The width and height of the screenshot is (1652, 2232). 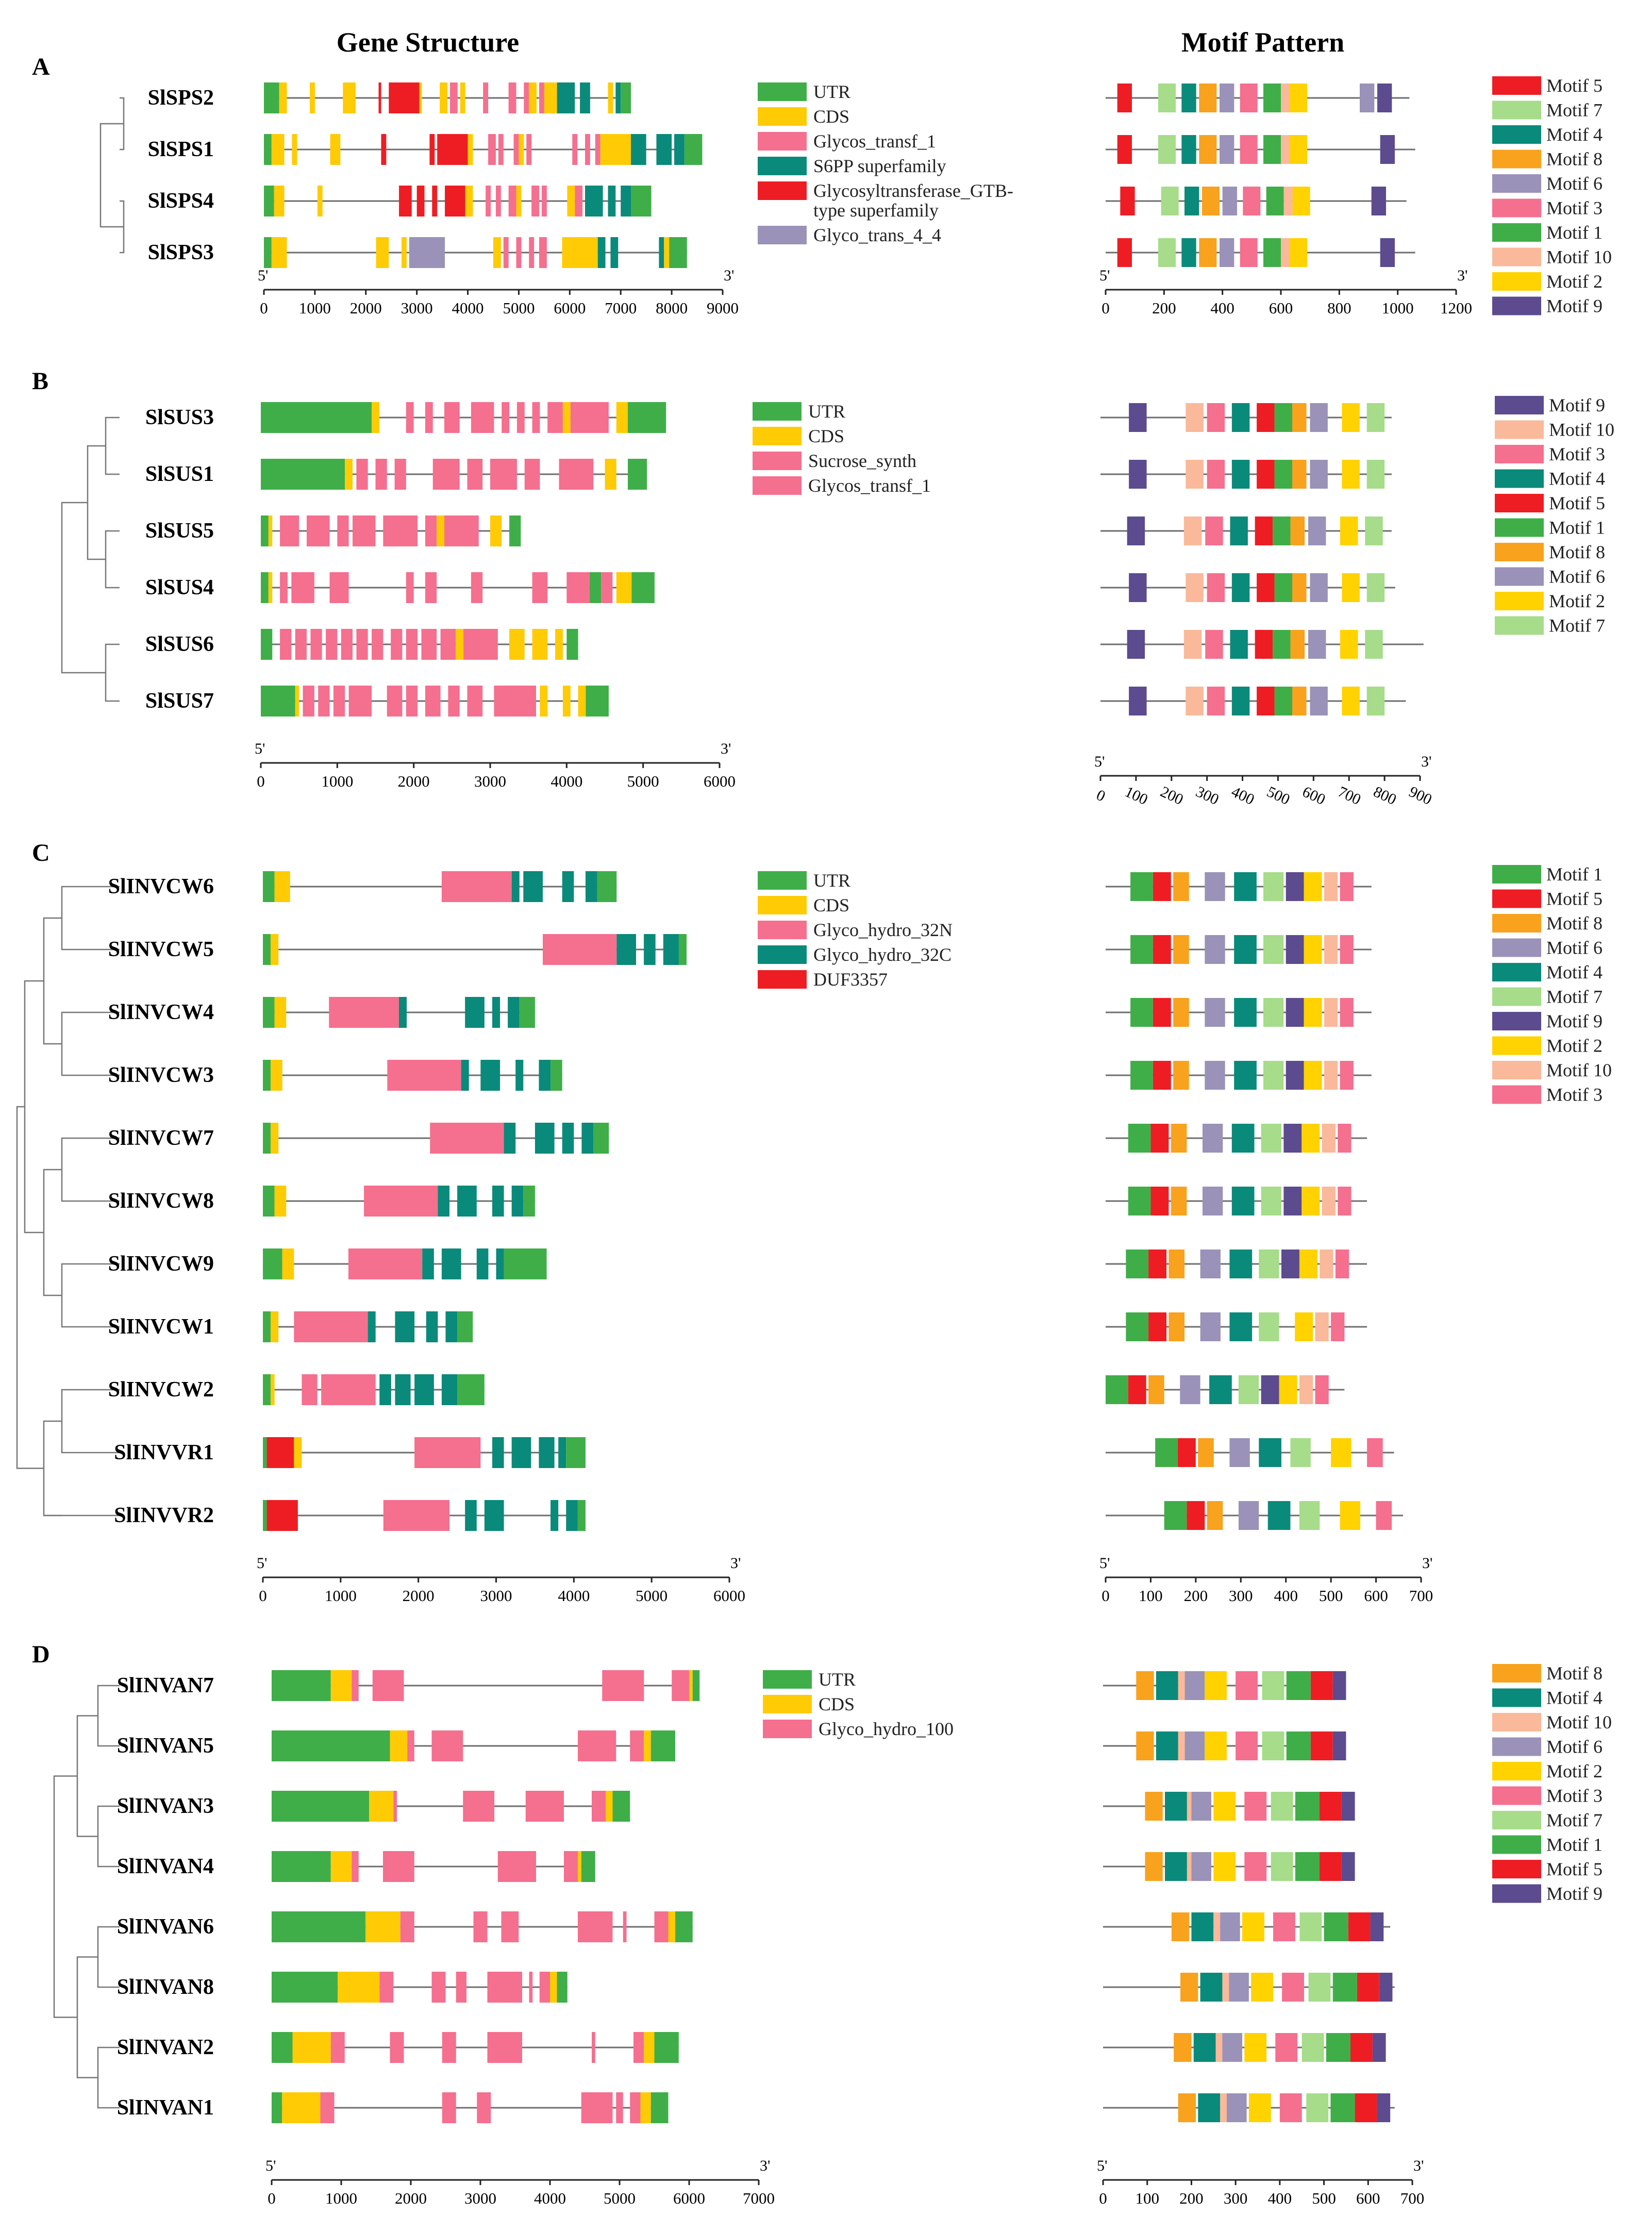 I want to click on panel-label: D, so click(x=41, y=1654).